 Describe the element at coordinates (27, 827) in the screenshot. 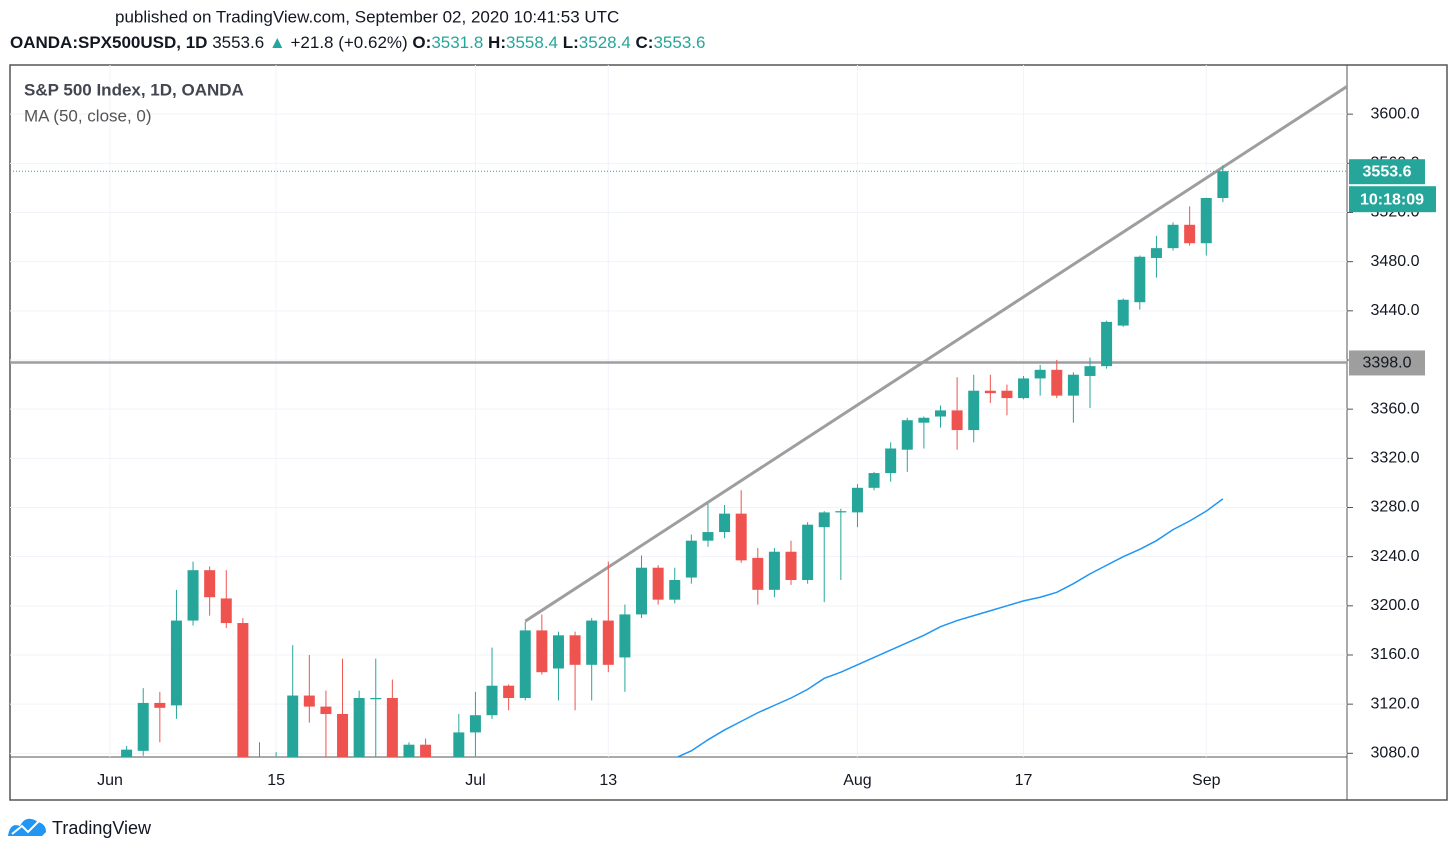

I see `logo` at that location.